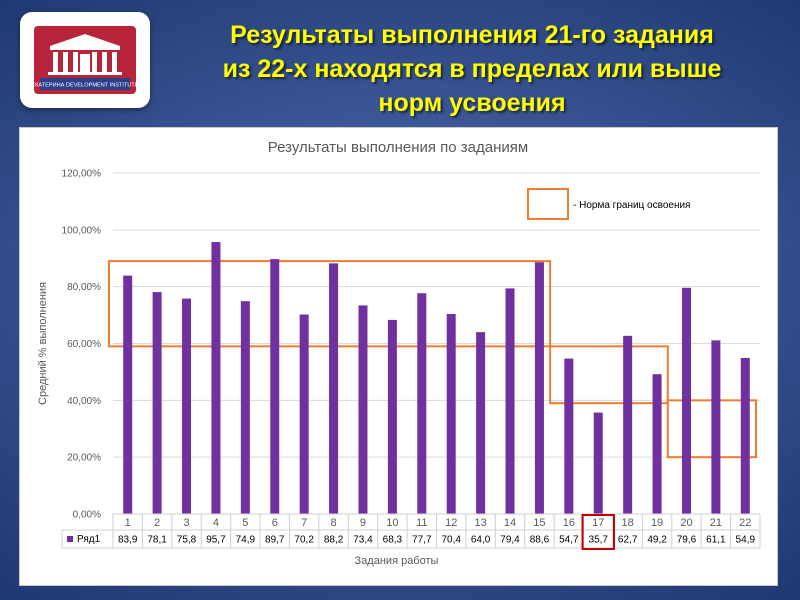 The width and height of the screenshot is (800, 600). What do you see at coordinates (84, 287) in the screenshot?
I see `y-tick-label: 80,00%` at bounding box center [84, 287].